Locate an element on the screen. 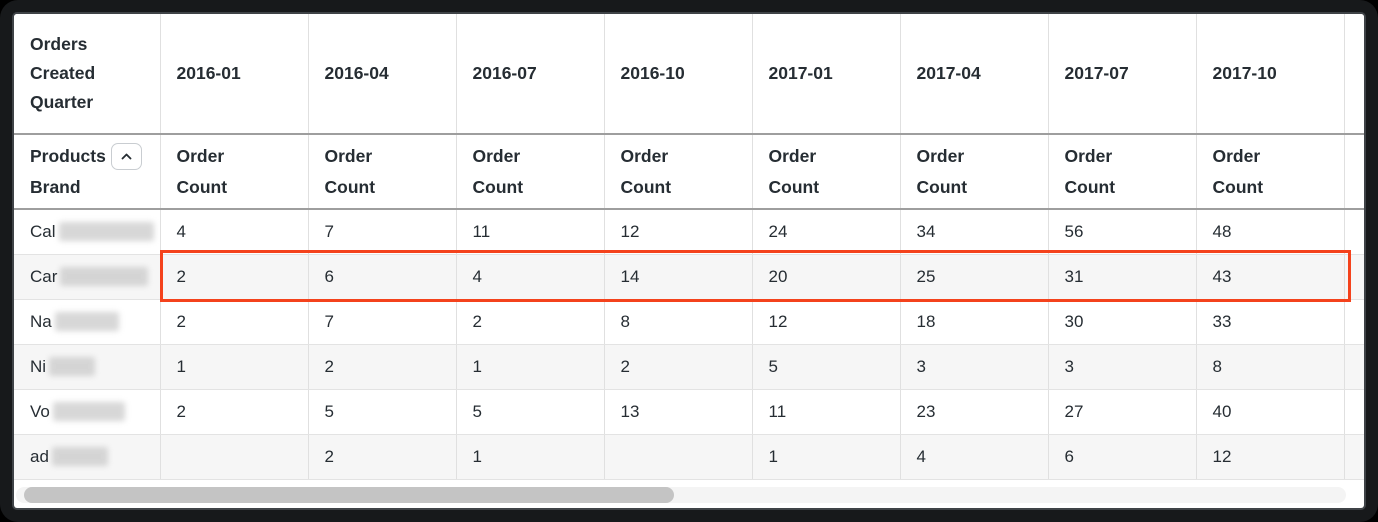 The height and width of the screenshot is (522, 1378). value-cell: 14 is located at coordinates (677, 277).